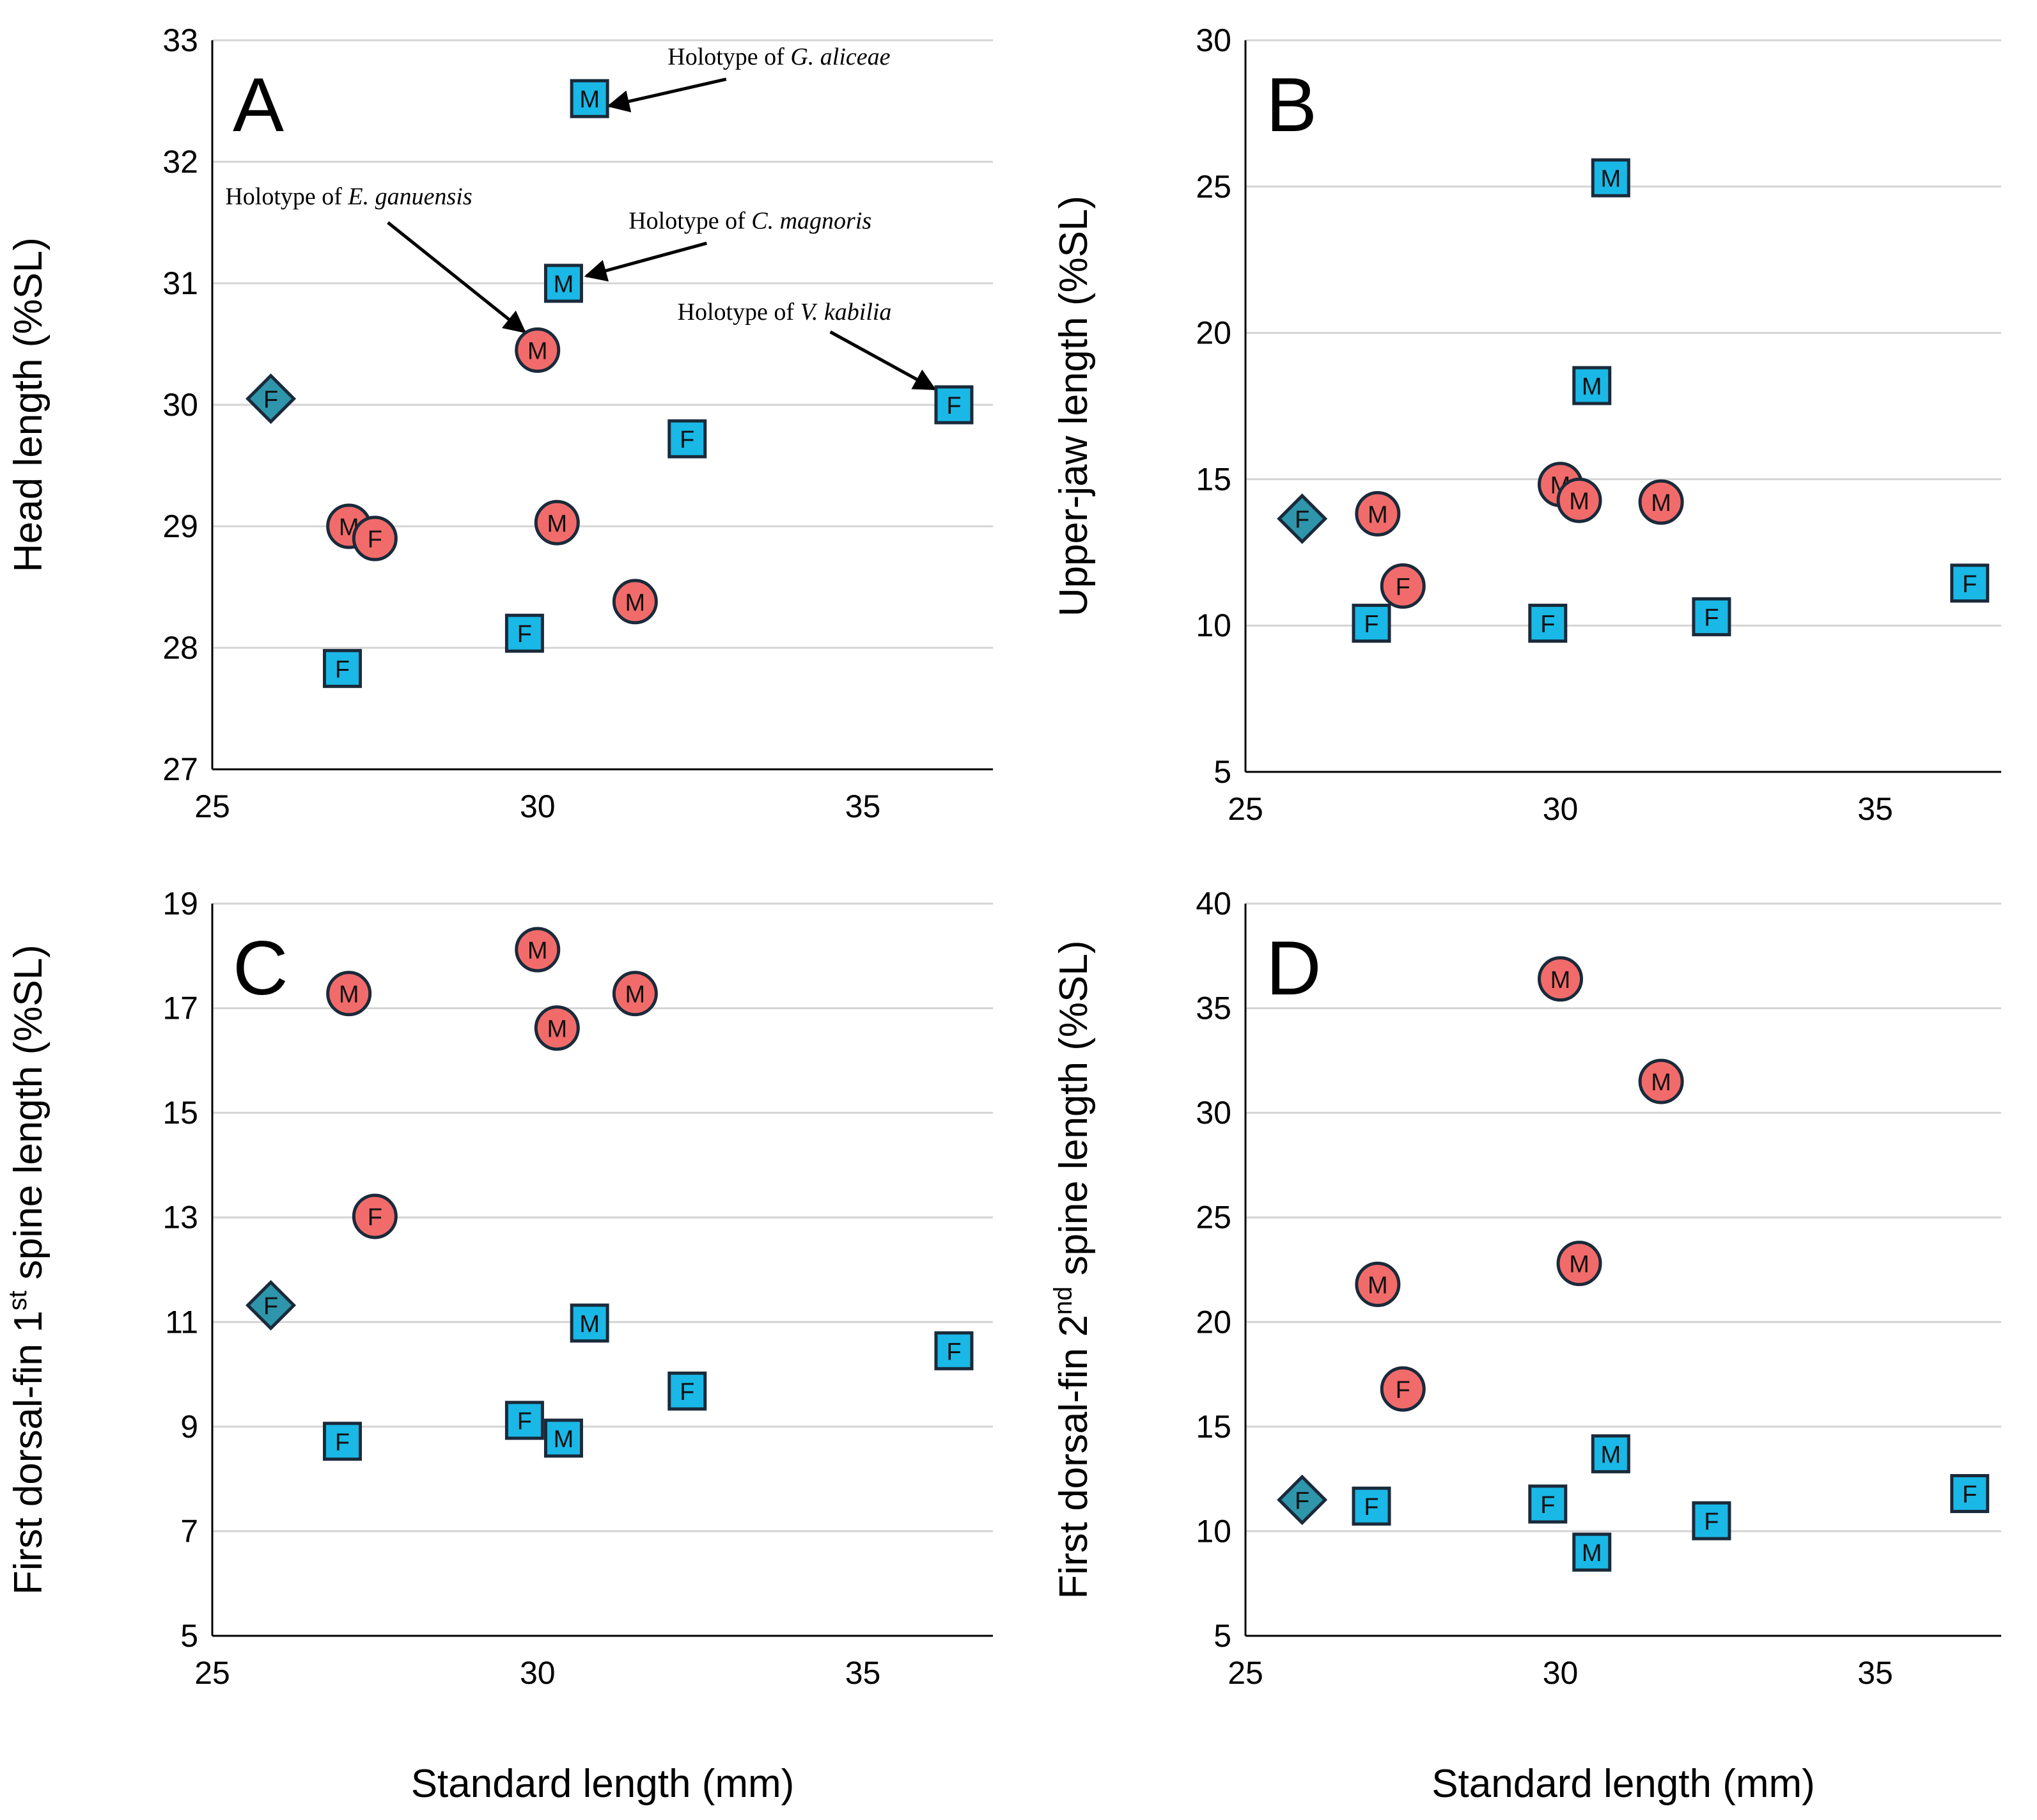 The image size is (2037, 1820). I want to click on y-tick-label: 33, so click(180, 40).